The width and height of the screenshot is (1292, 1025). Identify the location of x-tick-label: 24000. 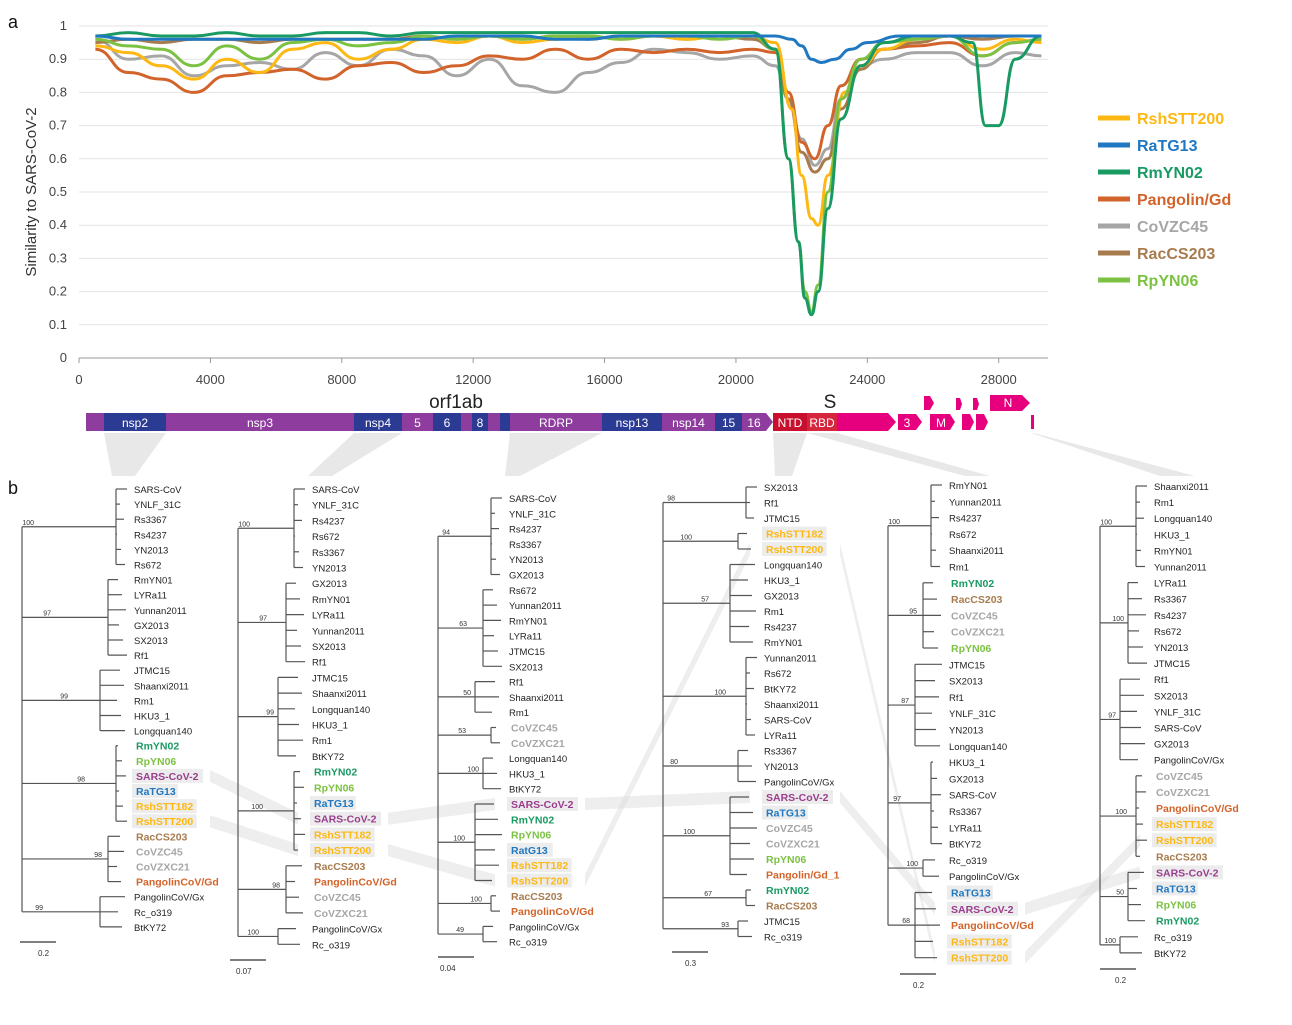
(867, 379).